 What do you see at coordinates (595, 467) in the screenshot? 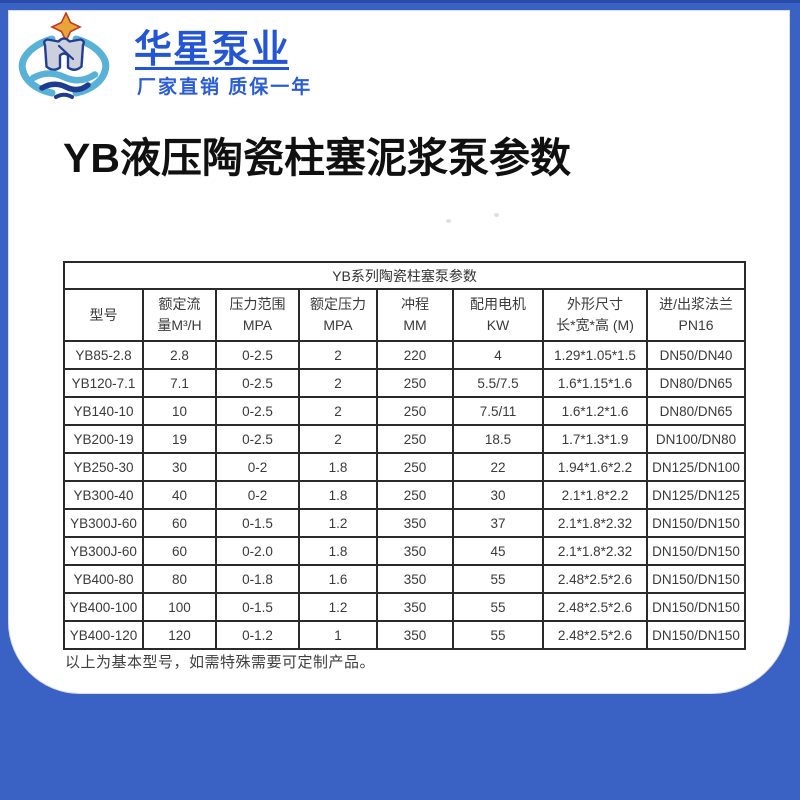
I see `table-cell: 1.94*1.6*2.2` at bounding box center [595, 467].